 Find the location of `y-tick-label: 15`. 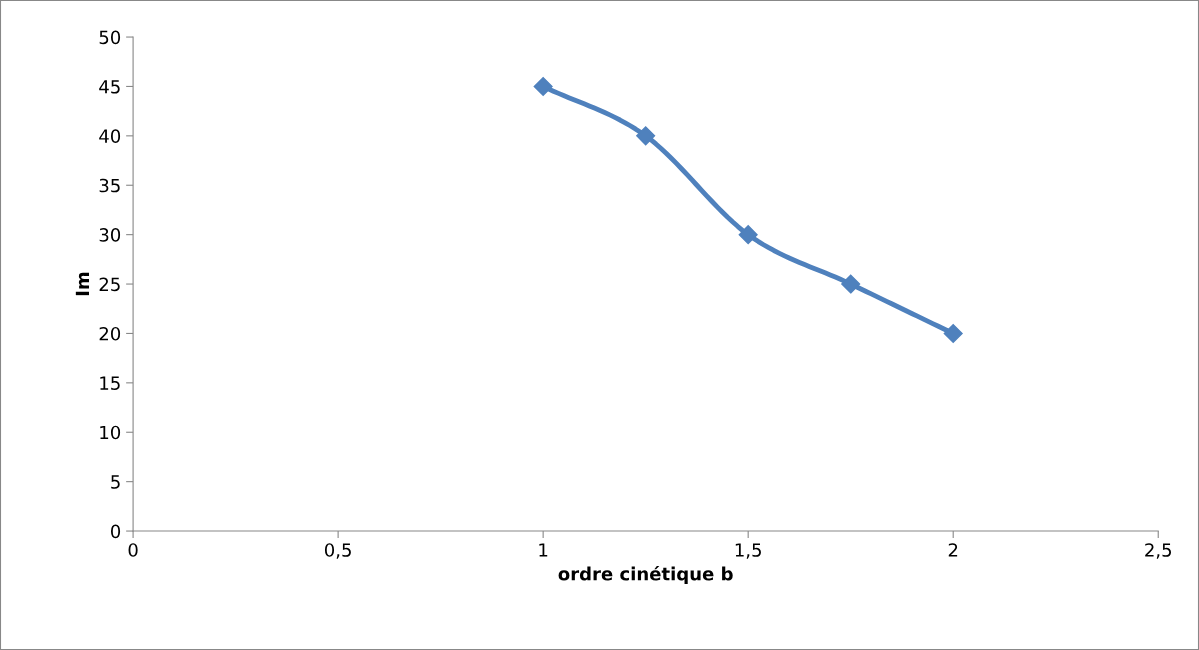

y-tick-label: 15 is located at coordinates (110, 383).